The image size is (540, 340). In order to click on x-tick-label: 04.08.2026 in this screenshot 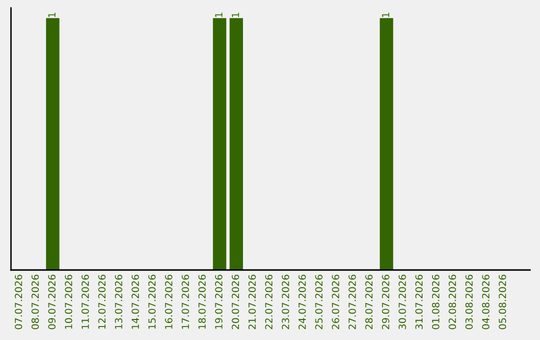, I will do `click(486, 302)`.